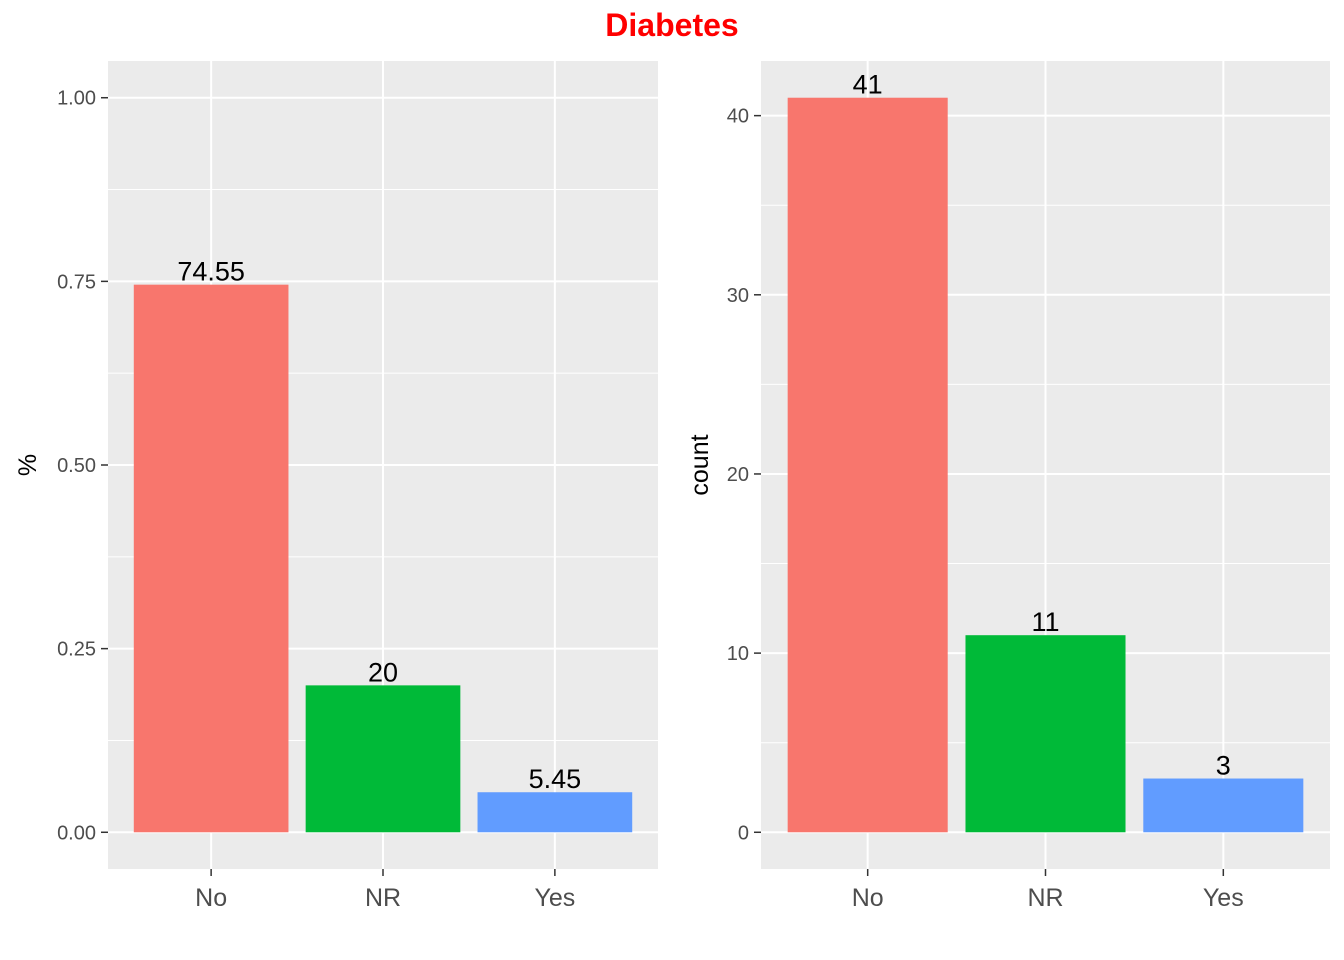 The width and height of the screenshot is (1344, 960). What do you see at coordinates (868, 85) in the screenshot?
I see `data-label: 41` at bounding box center [868, 85].